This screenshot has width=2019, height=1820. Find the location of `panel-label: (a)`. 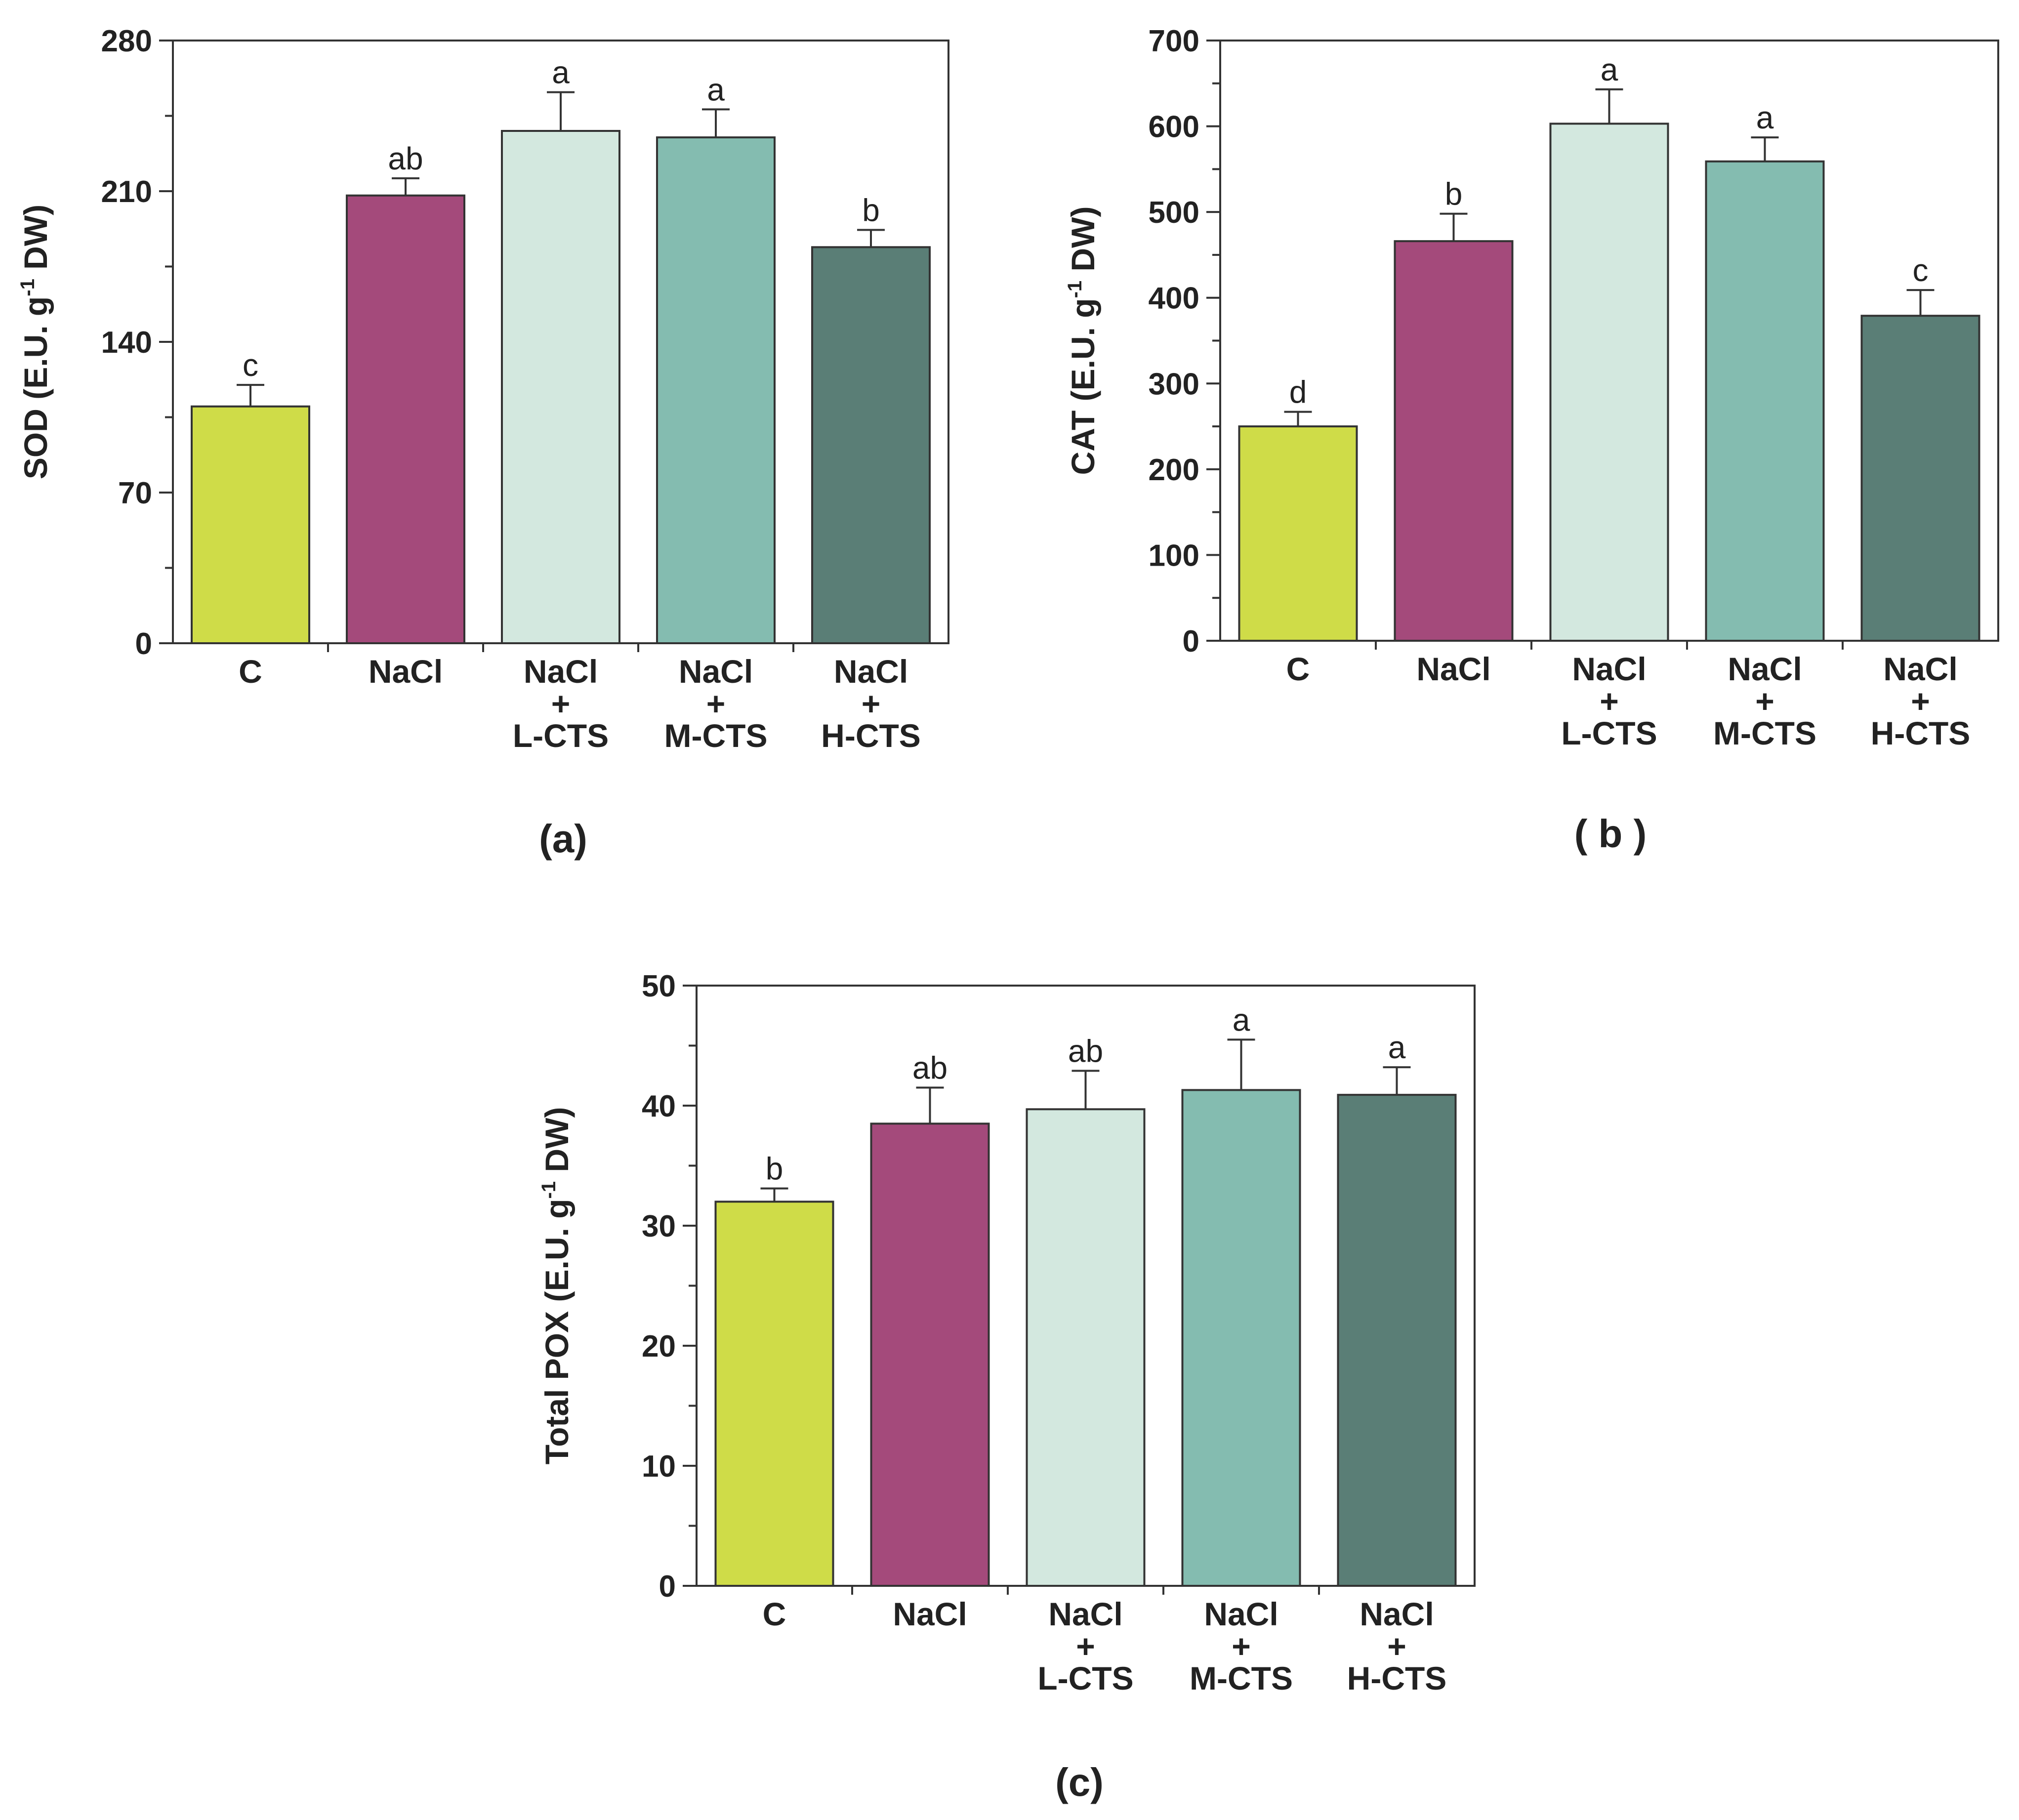

panel-label: (a) is located at coordinates (563, 839).